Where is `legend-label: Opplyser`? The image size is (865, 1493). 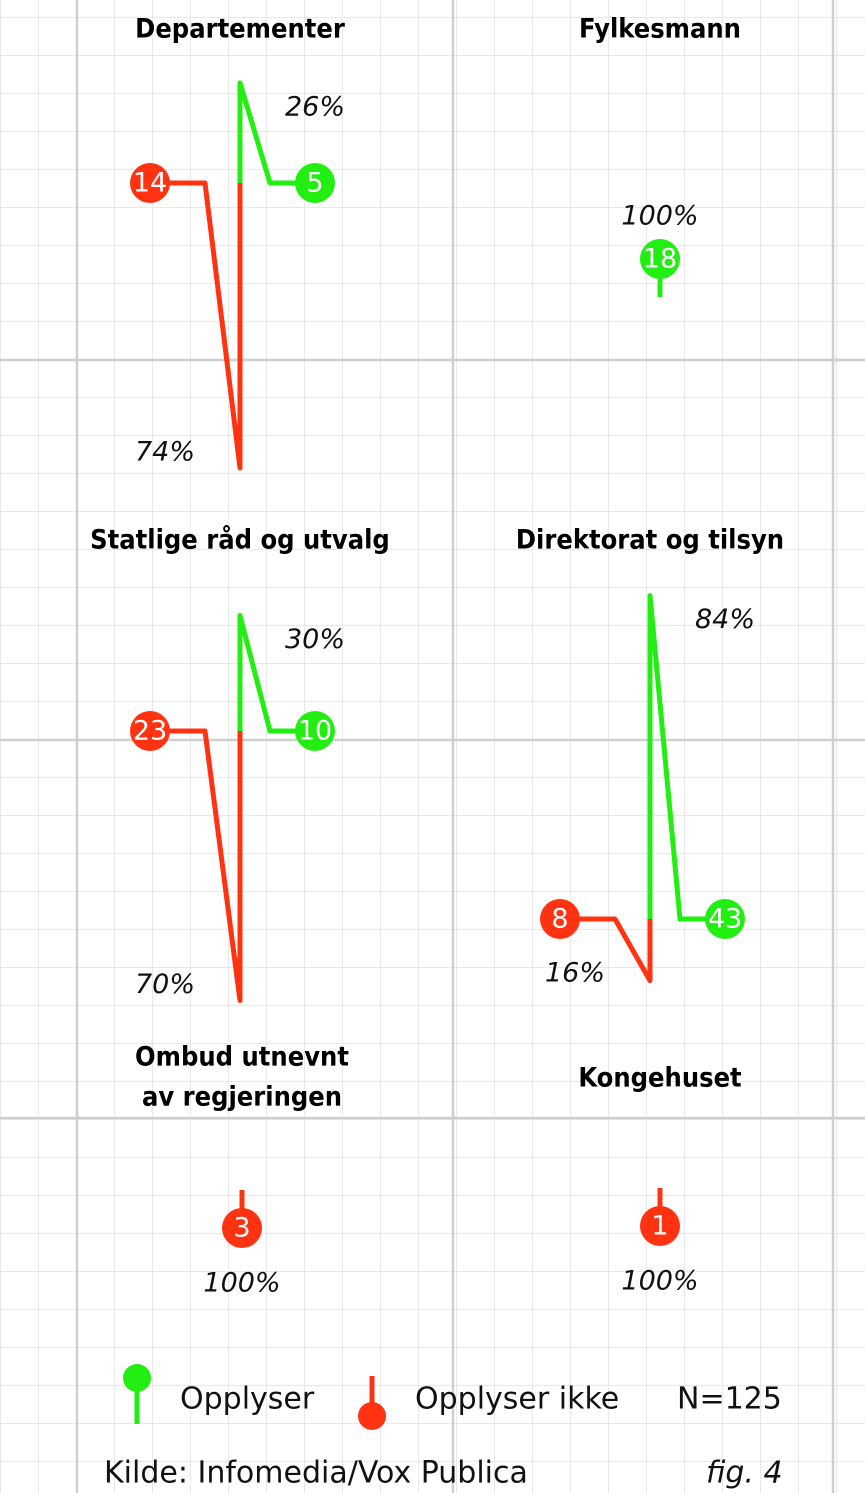
legend-label: Opplyser is located at coordinates (247, 1399).